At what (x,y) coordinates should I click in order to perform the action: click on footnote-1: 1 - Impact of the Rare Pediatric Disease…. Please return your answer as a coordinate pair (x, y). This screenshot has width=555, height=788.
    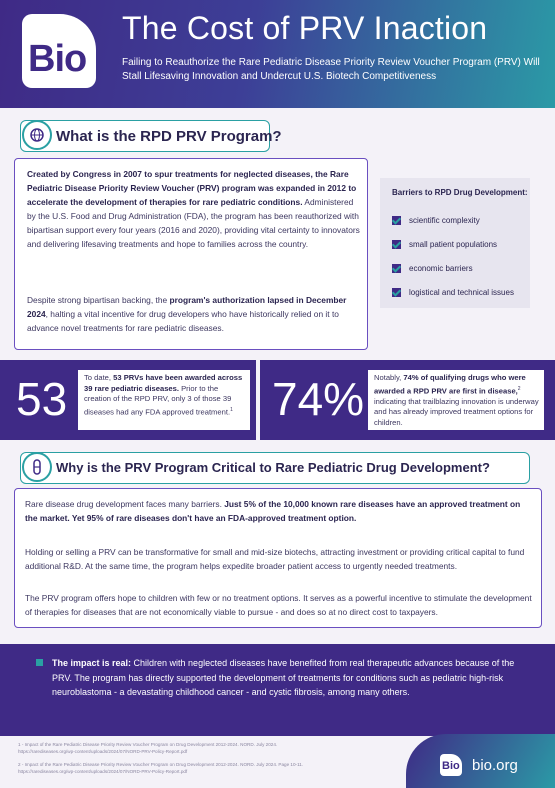
    Looking at the image, I should click on (198, 748).